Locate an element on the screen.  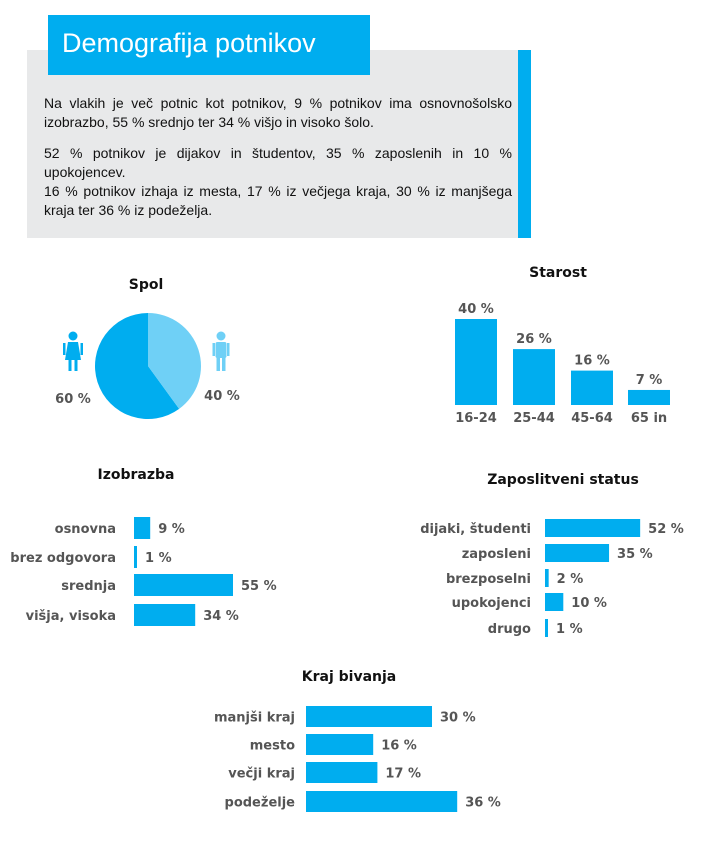
izobrazba-value-srednja: 55 % is located at coordinates (259, 586).